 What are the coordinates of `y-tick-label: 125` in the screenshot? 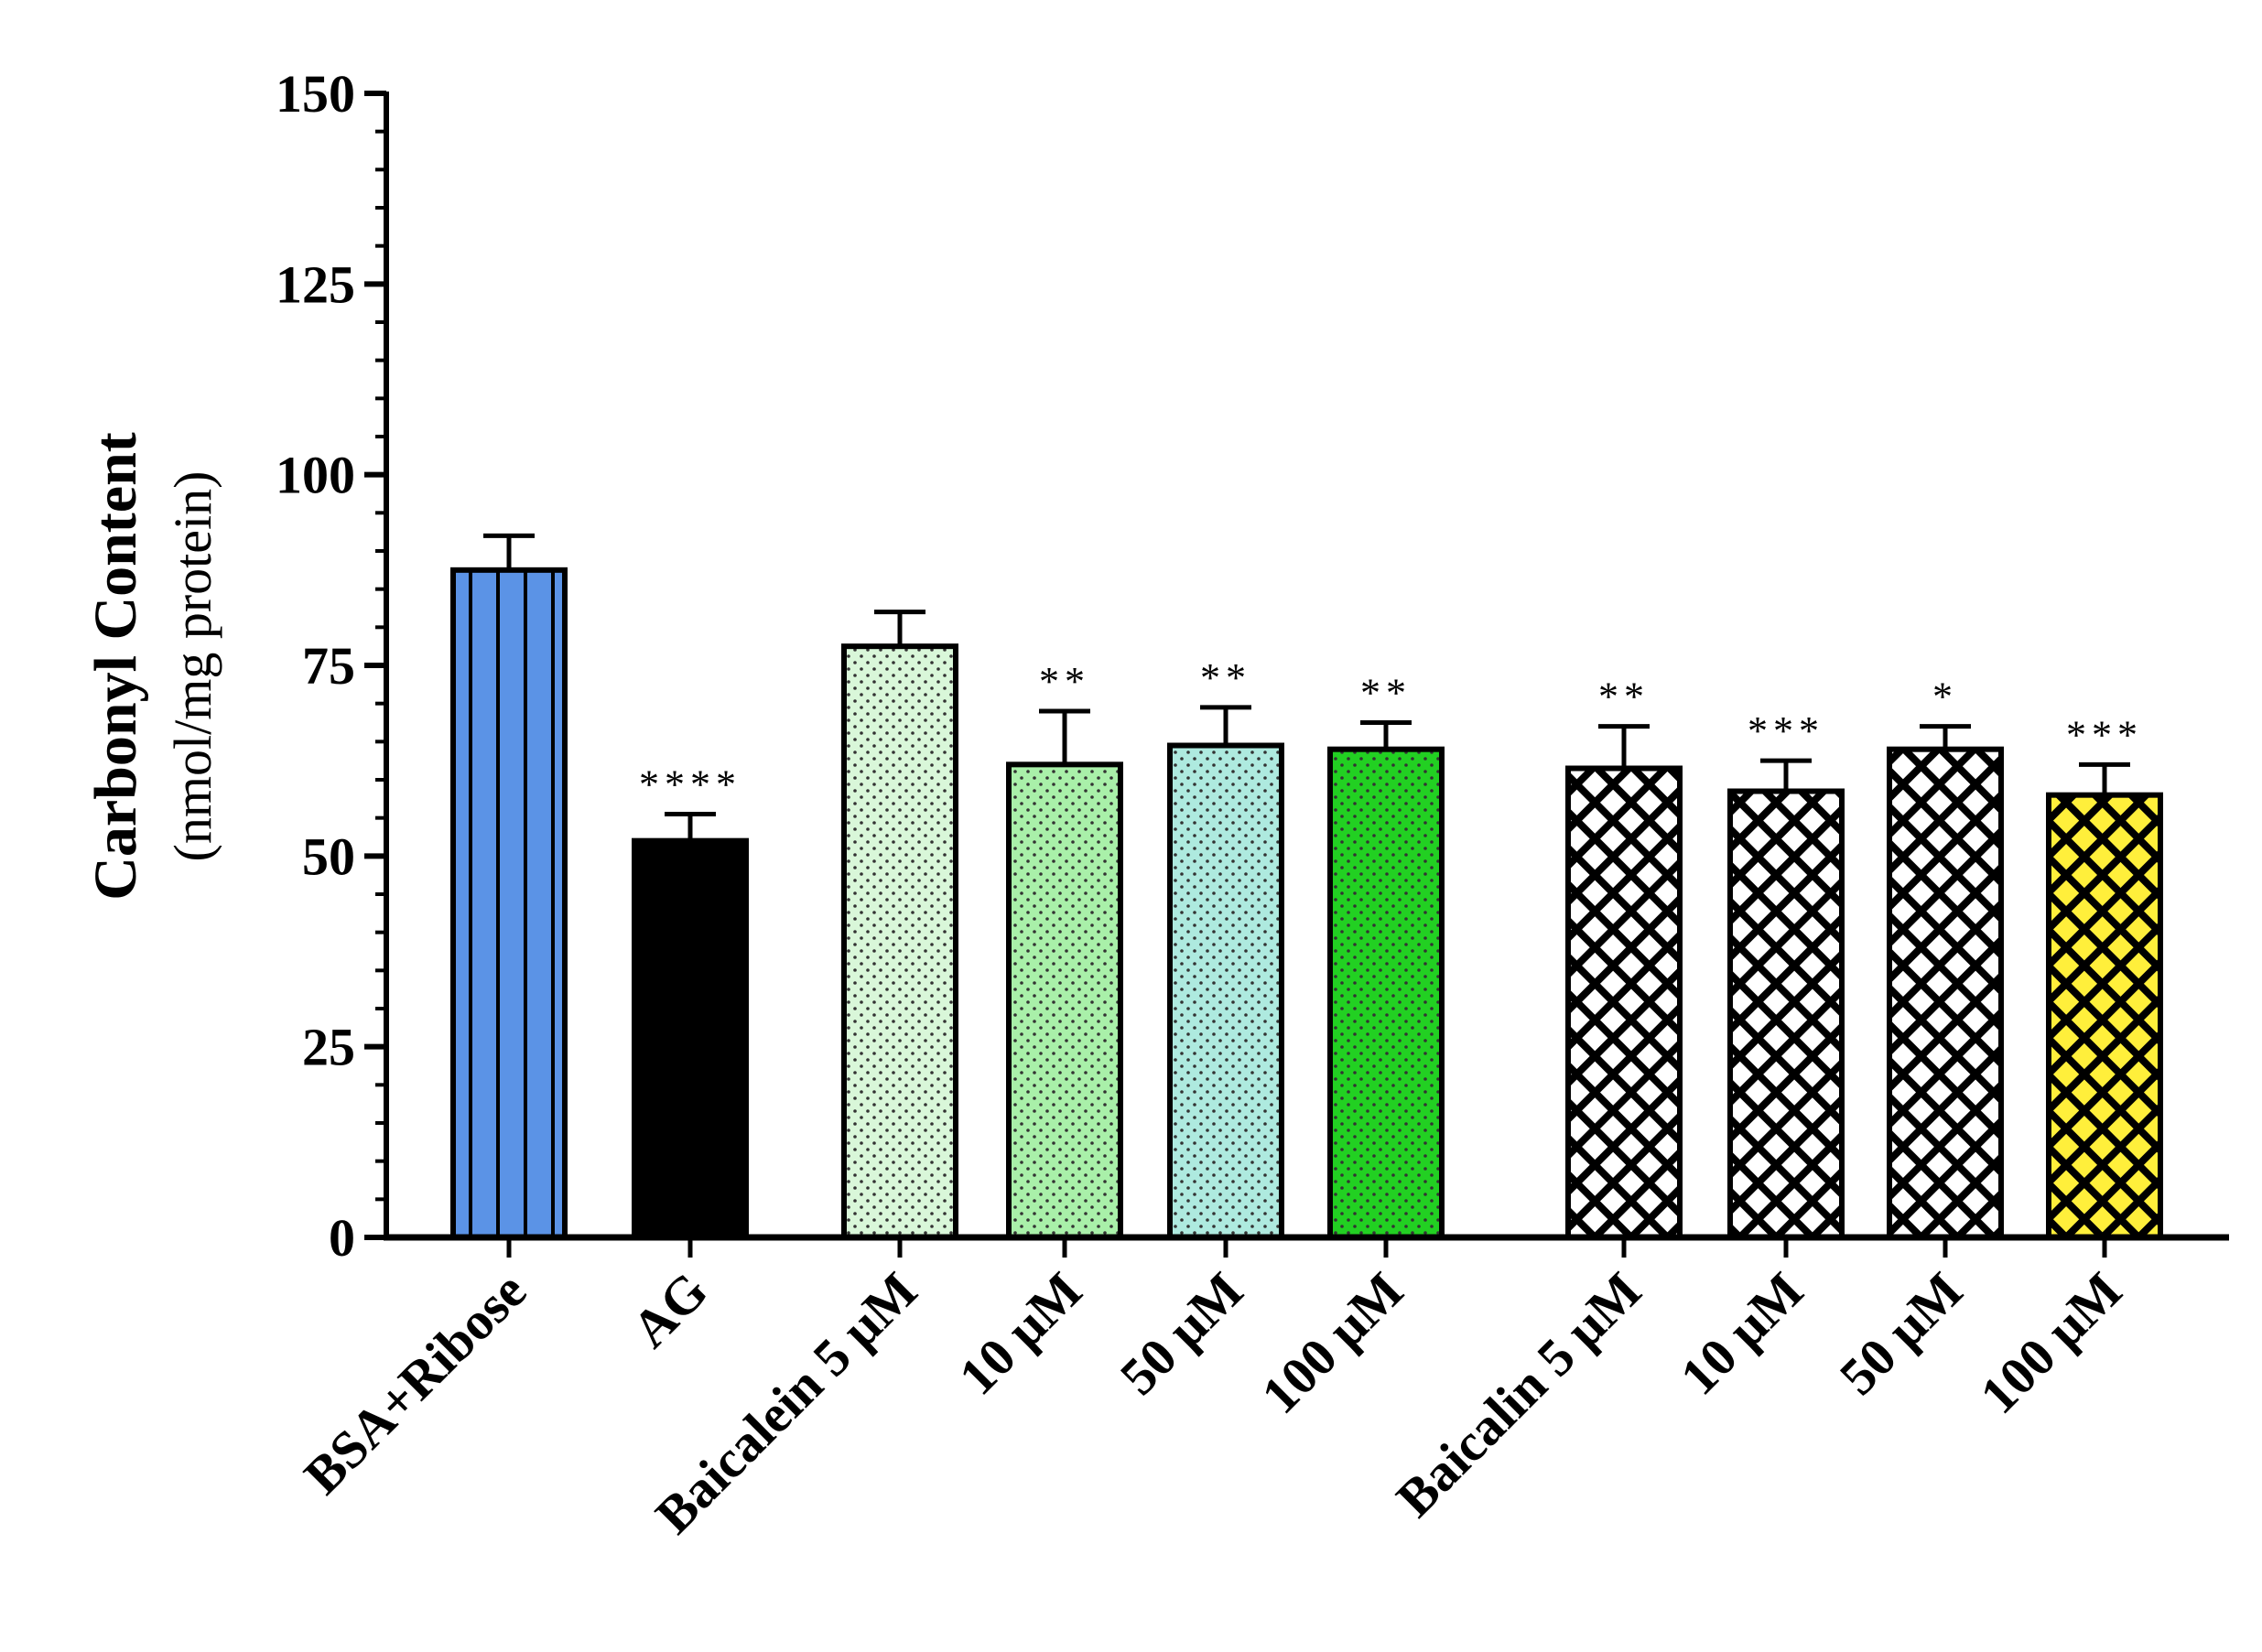 It's located at (315, 284).